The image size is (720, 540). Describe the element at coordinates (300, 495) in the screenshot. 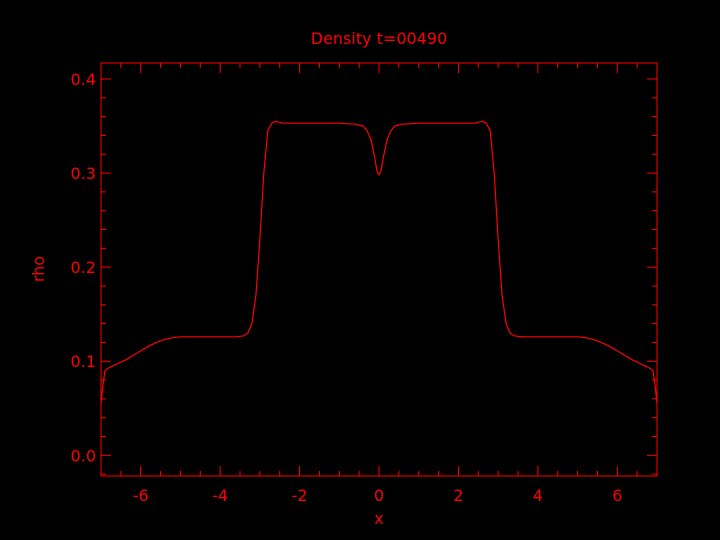

I see `x-tick-label: -2` at that location.